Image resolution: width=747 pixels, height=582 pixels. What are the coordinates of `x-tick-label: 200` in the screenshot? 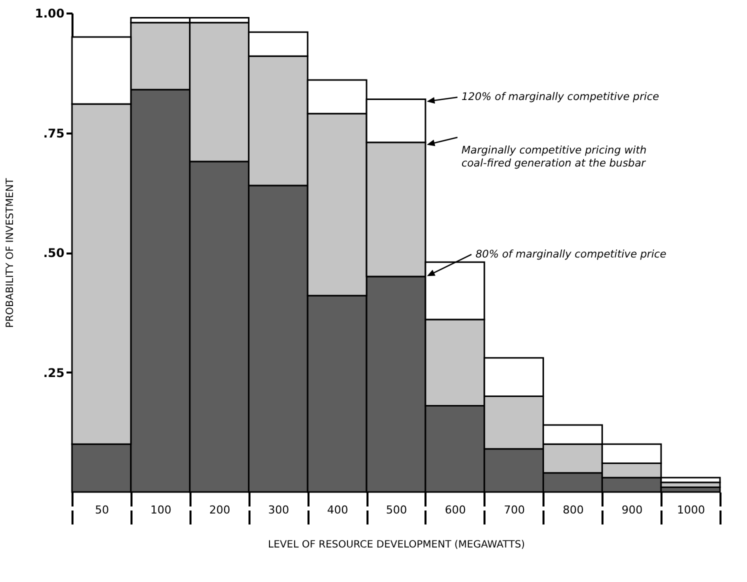 It's located at (219, 510).